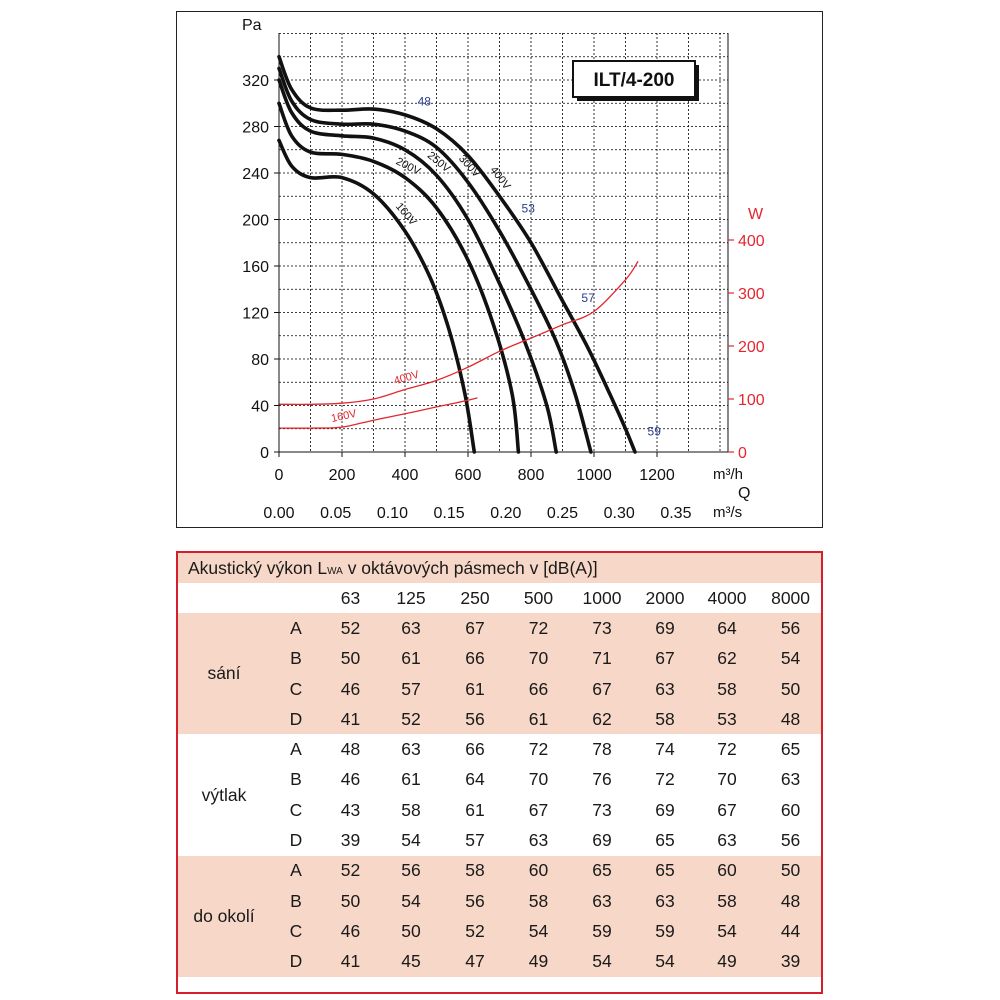 The width and height of the screenshot is (1000, 1000). What do you see at coordinates (789, 961) in the screenshot?
I see `table-cell: 39` at bounding box center [789, 961].